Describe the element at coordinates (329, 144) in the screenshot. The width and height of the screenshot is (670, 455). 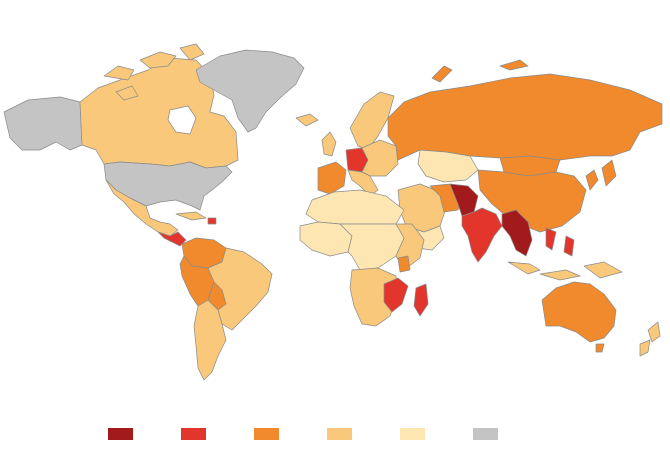
I see `region-uk` at that location.